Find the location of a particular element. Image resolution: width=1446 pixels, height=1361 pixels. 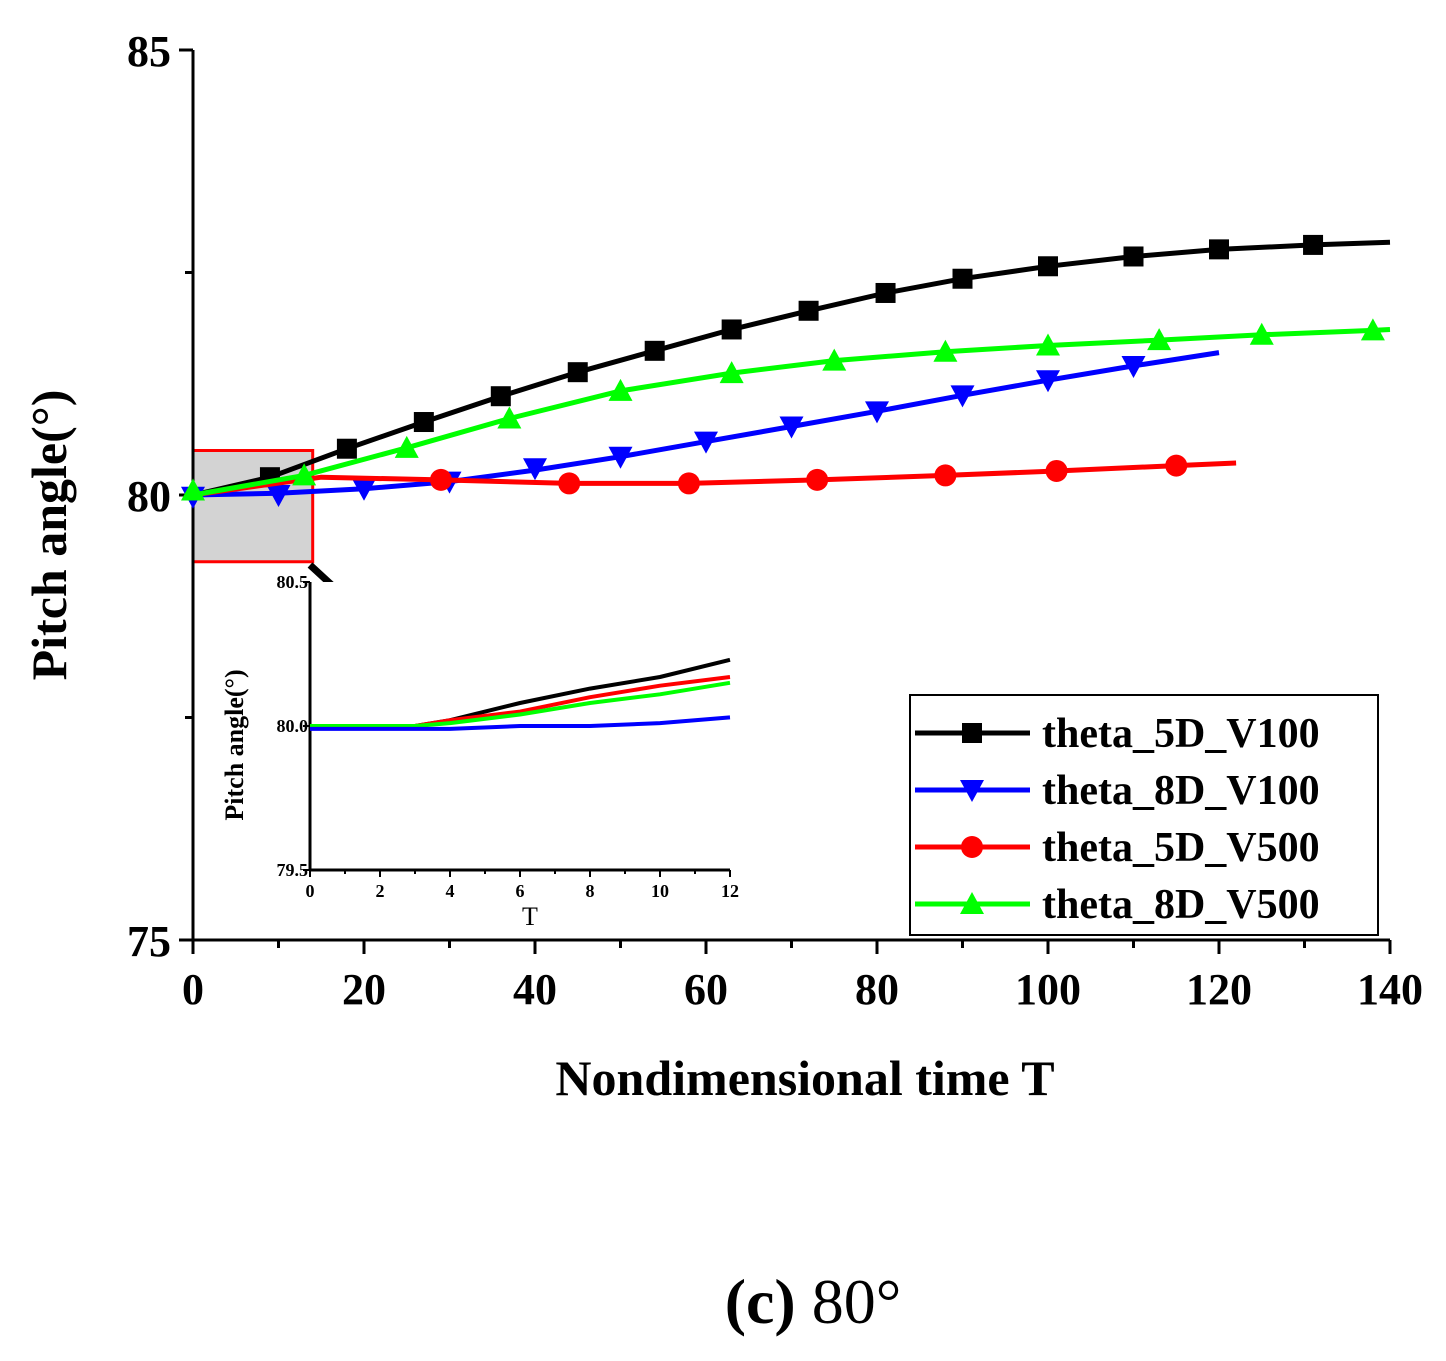

y-ticks: 75 80 85 is located at coordinates (160, 496).